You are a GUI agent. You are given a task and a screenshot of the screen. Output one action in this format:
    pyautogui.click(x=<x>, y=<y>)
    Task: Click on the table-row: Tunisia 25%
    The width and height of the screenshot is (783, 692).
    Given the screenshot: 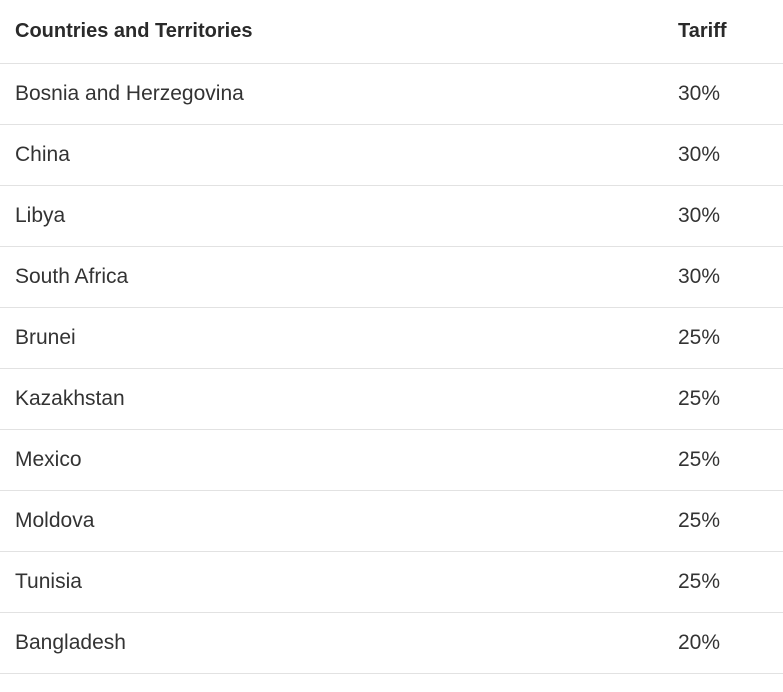 What is the action you would take?
    pyautogui.click(x=391, y=582)
    